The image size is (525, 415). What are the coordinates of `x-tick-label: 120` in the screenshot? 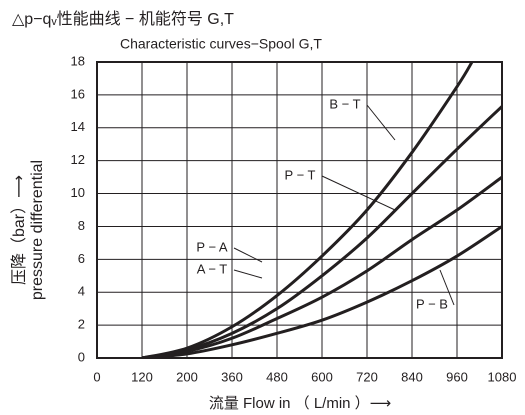 It's located at (142, 376).